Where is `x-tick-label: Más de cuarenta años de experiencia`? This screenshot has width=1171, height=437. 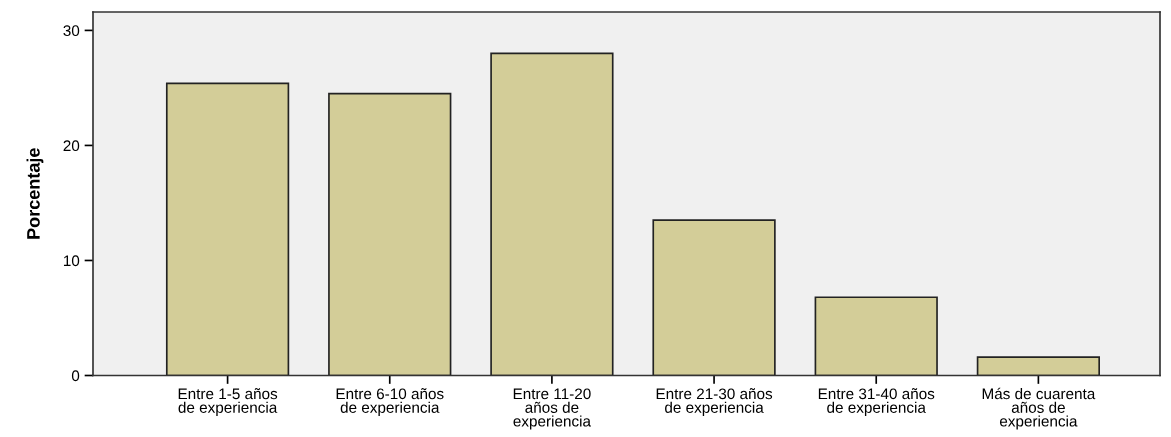 x-tick-label: Más de cuarenta años de experiencia is located at coordinates (1039, 408).